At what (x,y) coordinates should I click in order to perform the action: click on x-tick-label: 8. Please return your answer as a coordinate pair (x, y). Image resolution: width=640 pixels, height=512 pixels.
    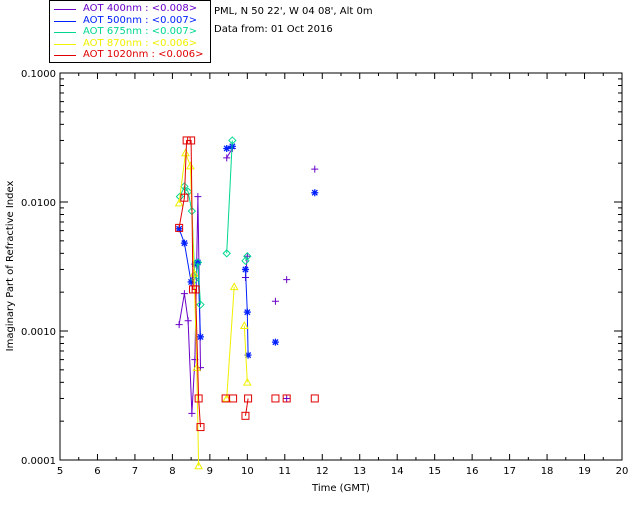
    Looking at the image, I should click on (172, 471).